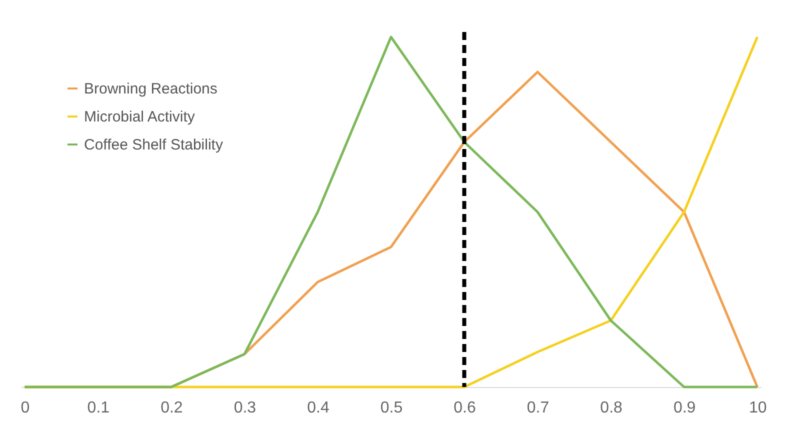  I want to click on x-tick-label: 0.8, so click(611, 408).